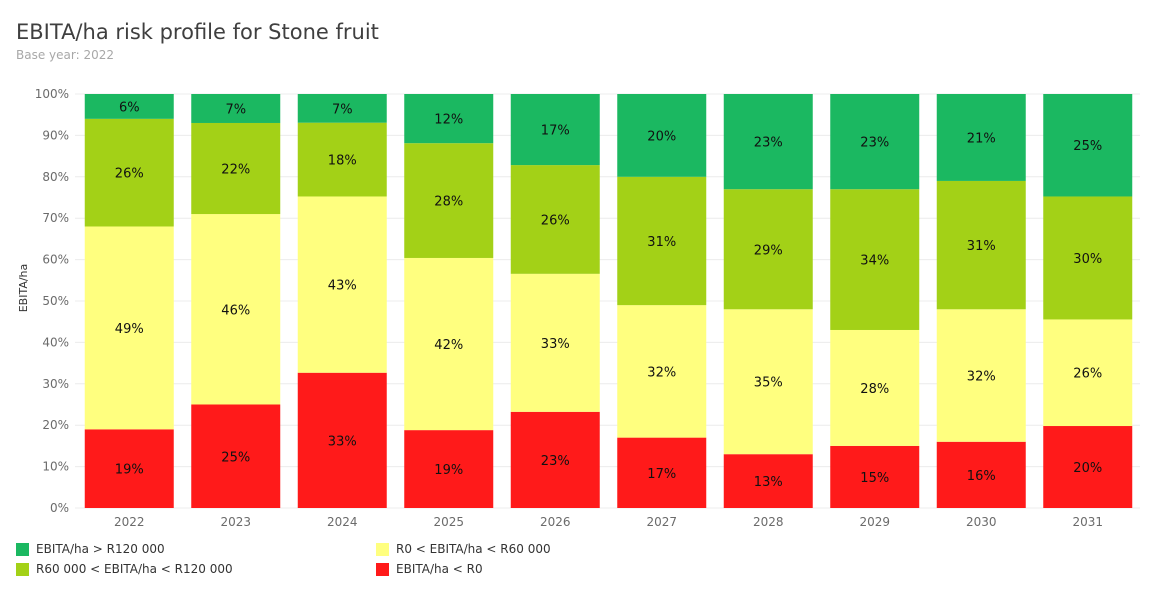 The width and height of the screenshot is (1150, 600). Describe the element at coordinates (981, 522) in the screenshot. I see `x-tick-label: 2030` at that location.